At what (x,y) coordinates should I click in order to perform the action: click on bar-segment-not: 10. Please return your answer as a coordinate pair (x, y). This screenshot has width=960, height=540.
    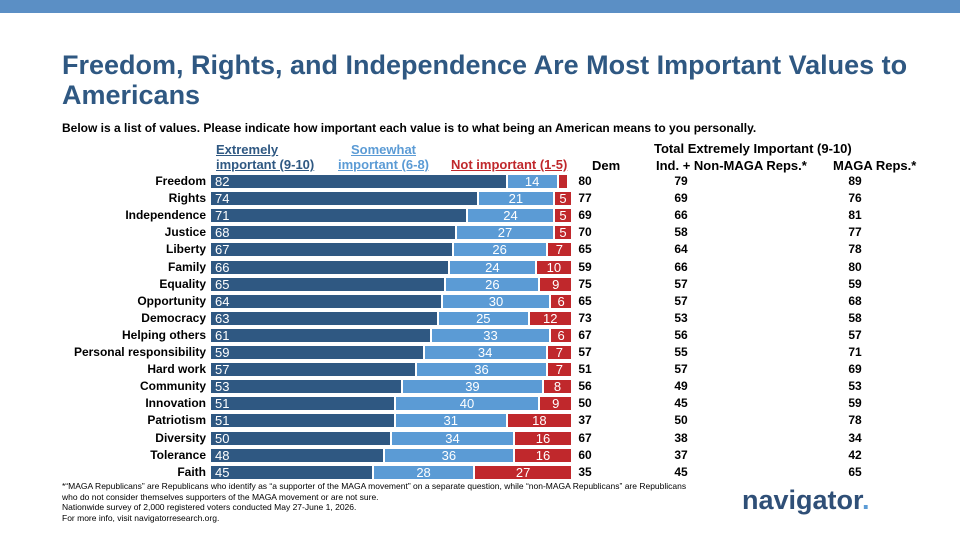
    Looking at the image, I should click on (553, 267).